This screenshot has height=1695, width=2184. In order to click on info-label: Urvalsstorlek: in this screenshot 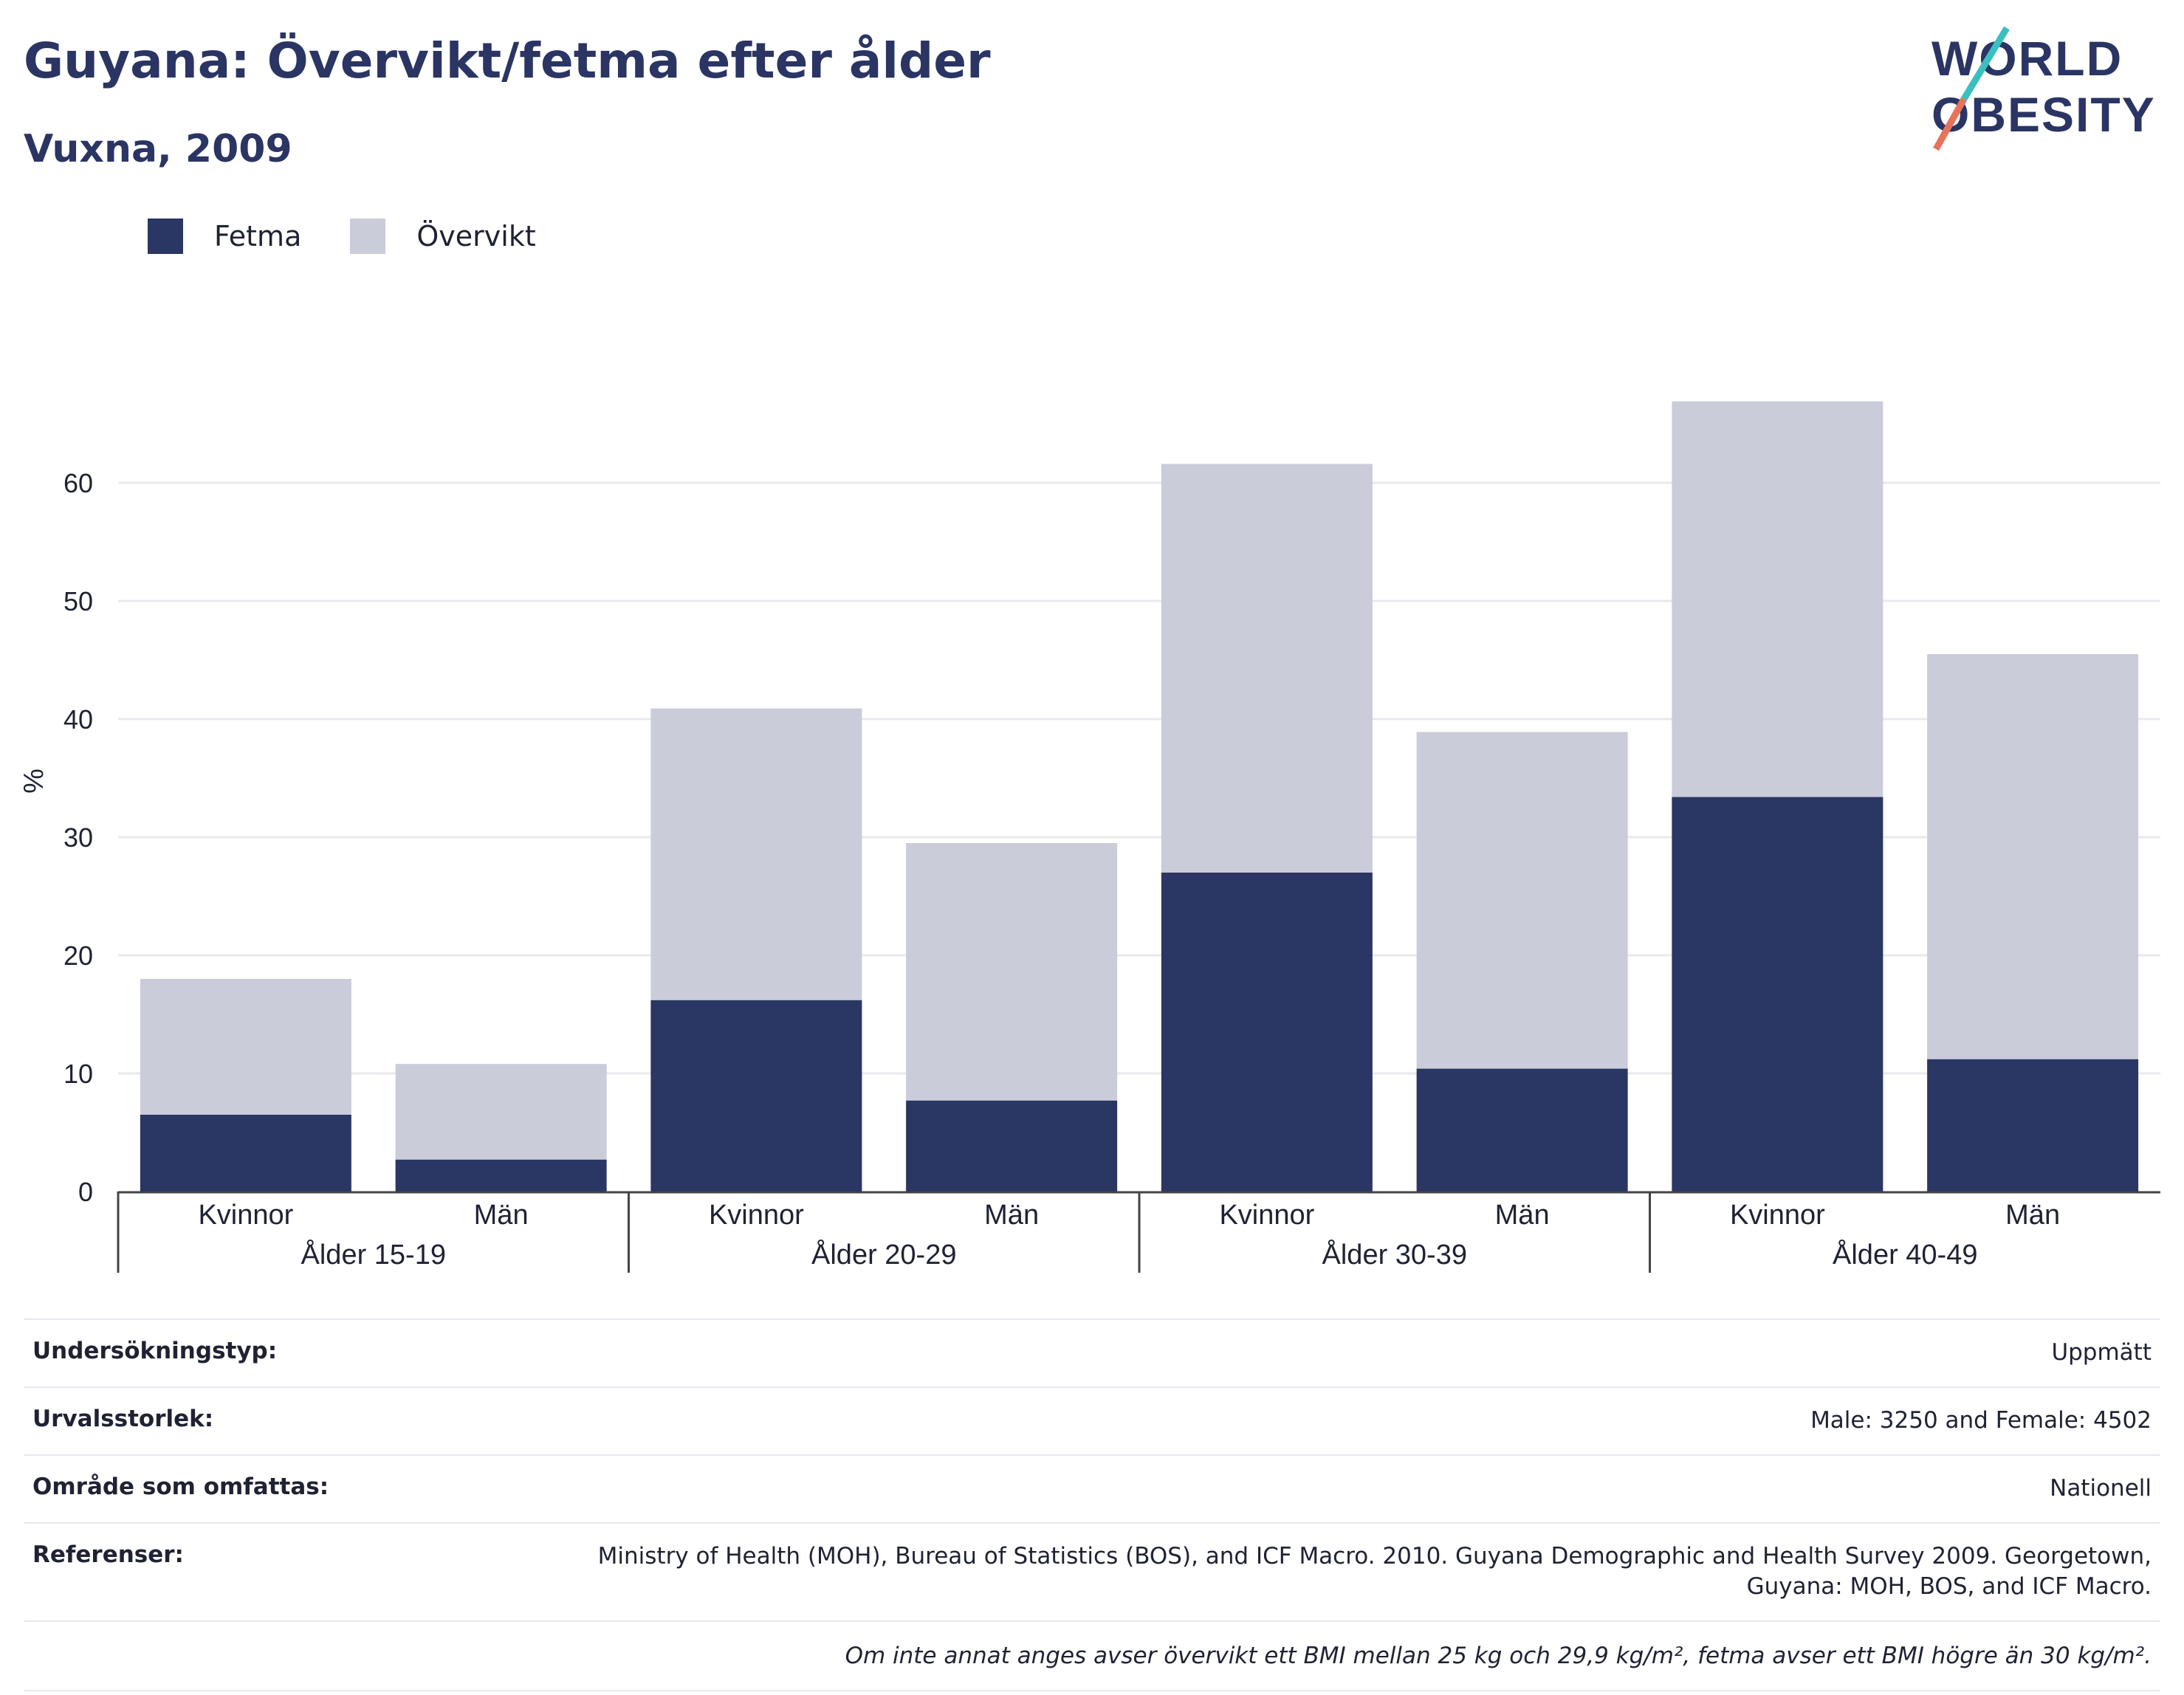, I will do `click(123, 1418)`.